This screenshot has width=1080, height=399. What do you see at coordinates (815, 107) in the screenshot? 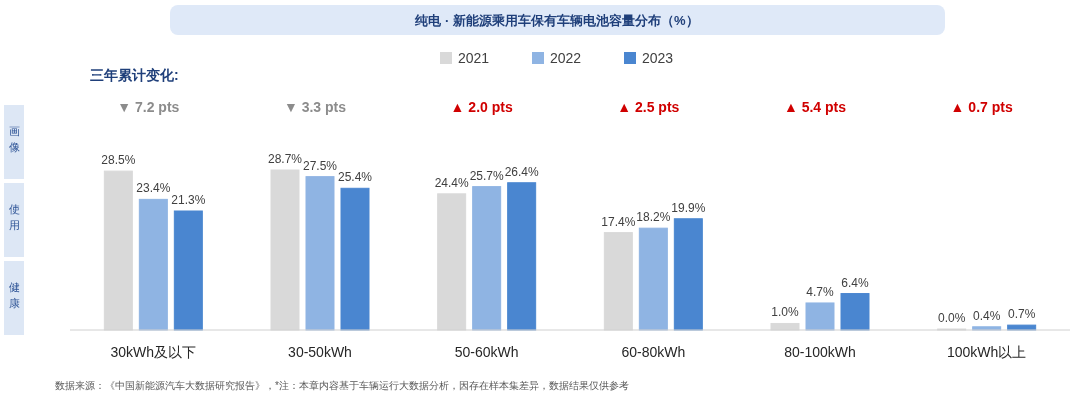
I see `text: ▲ 5.4 pts` at bounding box center [815, 107].